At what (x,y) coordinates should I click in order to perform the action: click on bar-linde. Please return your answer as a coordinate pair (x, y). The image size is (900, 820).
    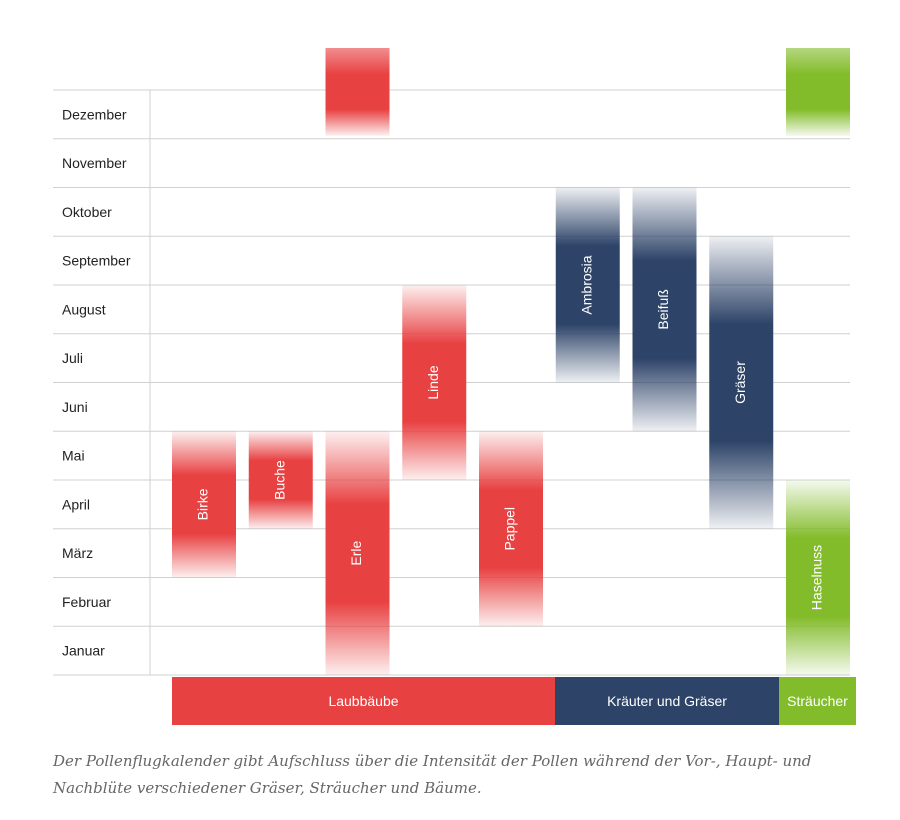
    Looking at the image, I should click on (434, 382).